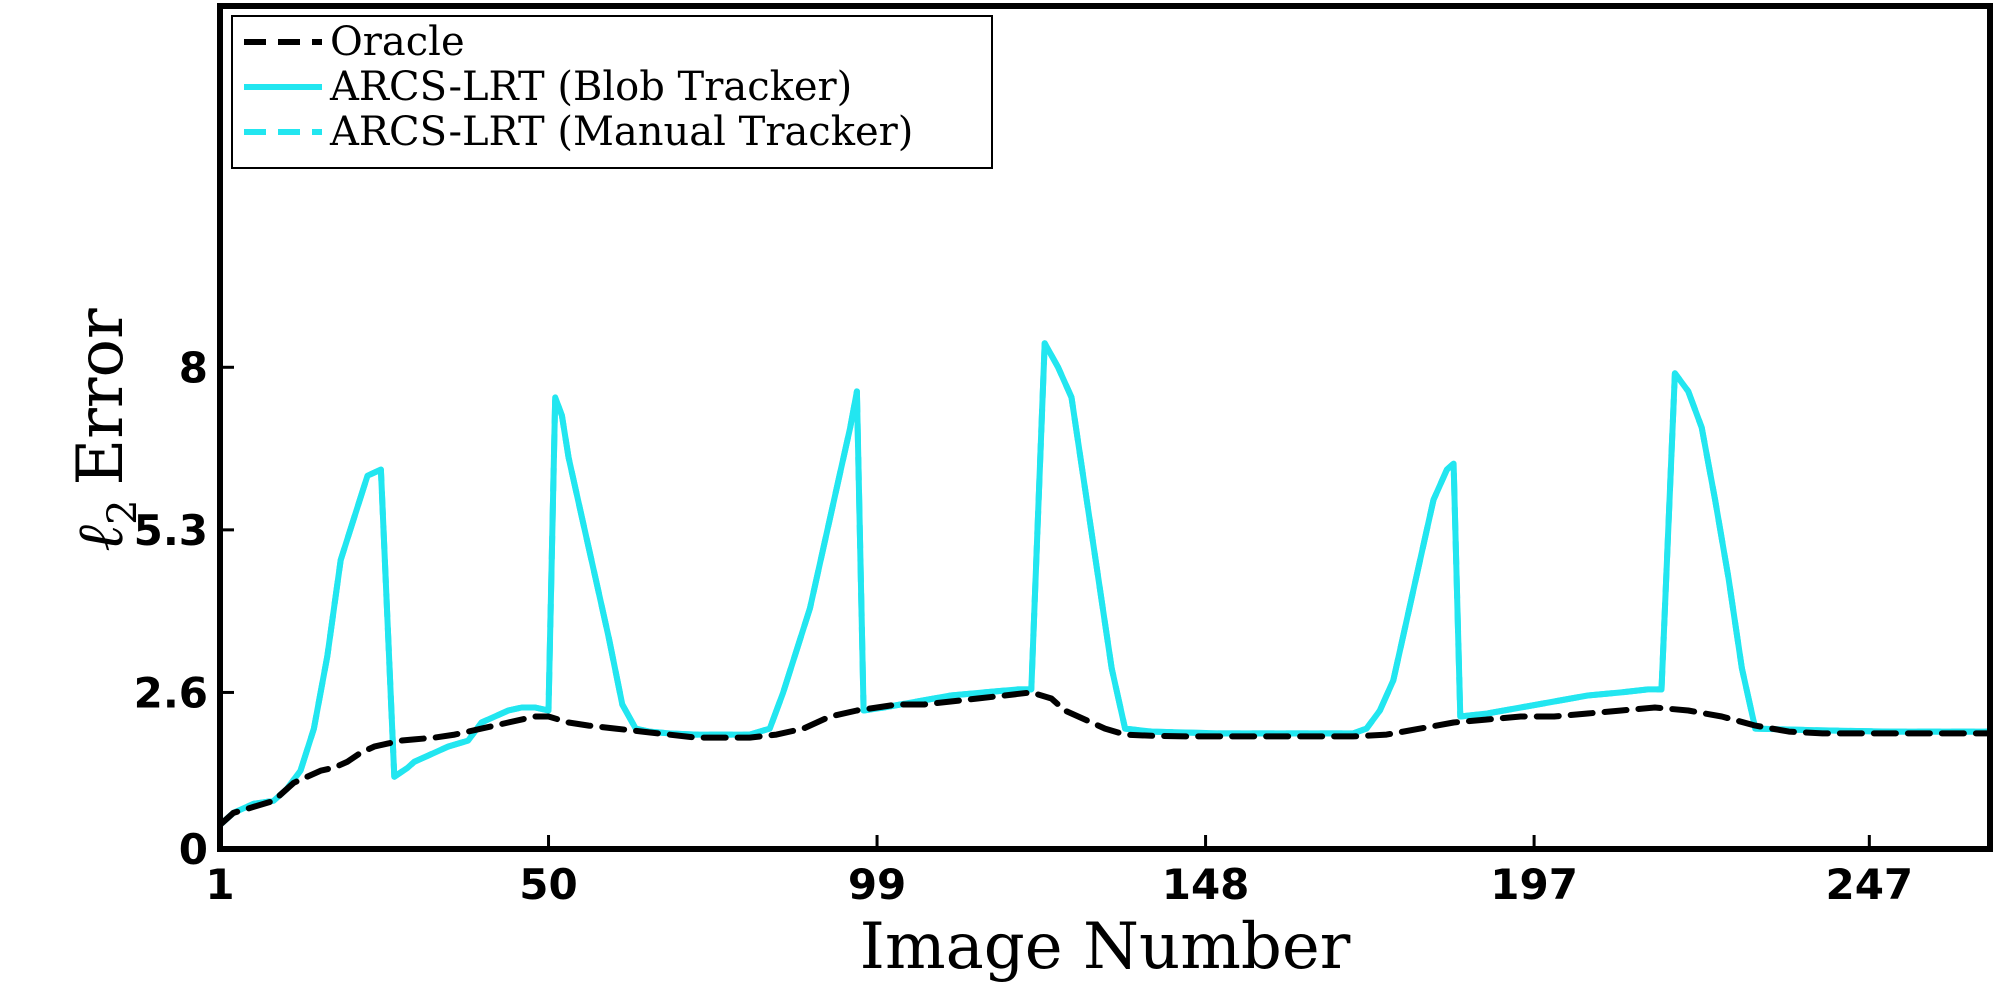 The width and height of the screenshot is (1998, 1000). Describe the element at coordinates (1105, 947) in the screenshot. I see `x-axis-title: Image Number` at that location.